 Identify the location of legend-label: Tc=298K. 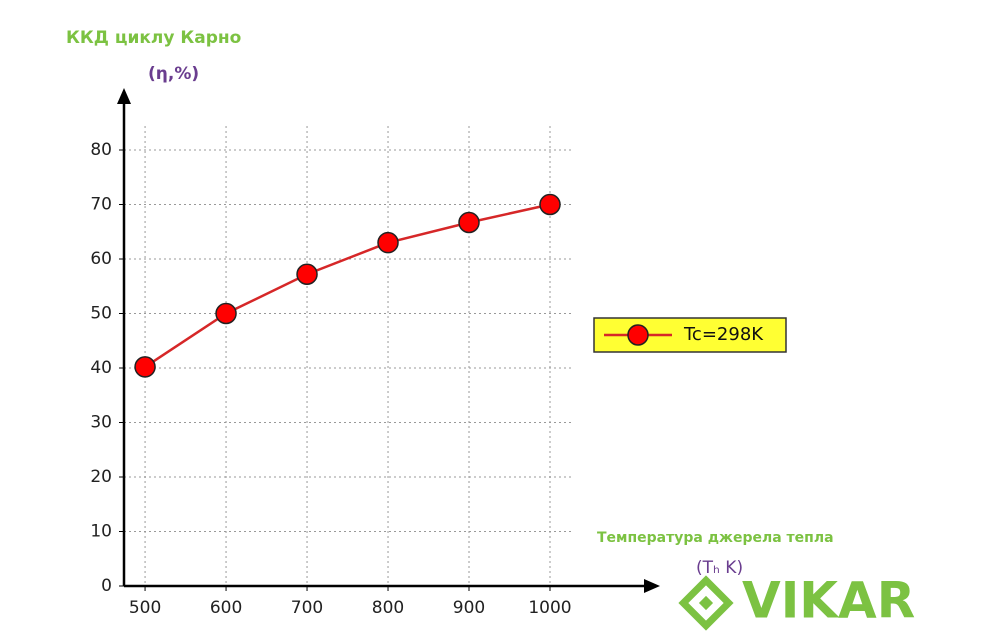
(723, 334).